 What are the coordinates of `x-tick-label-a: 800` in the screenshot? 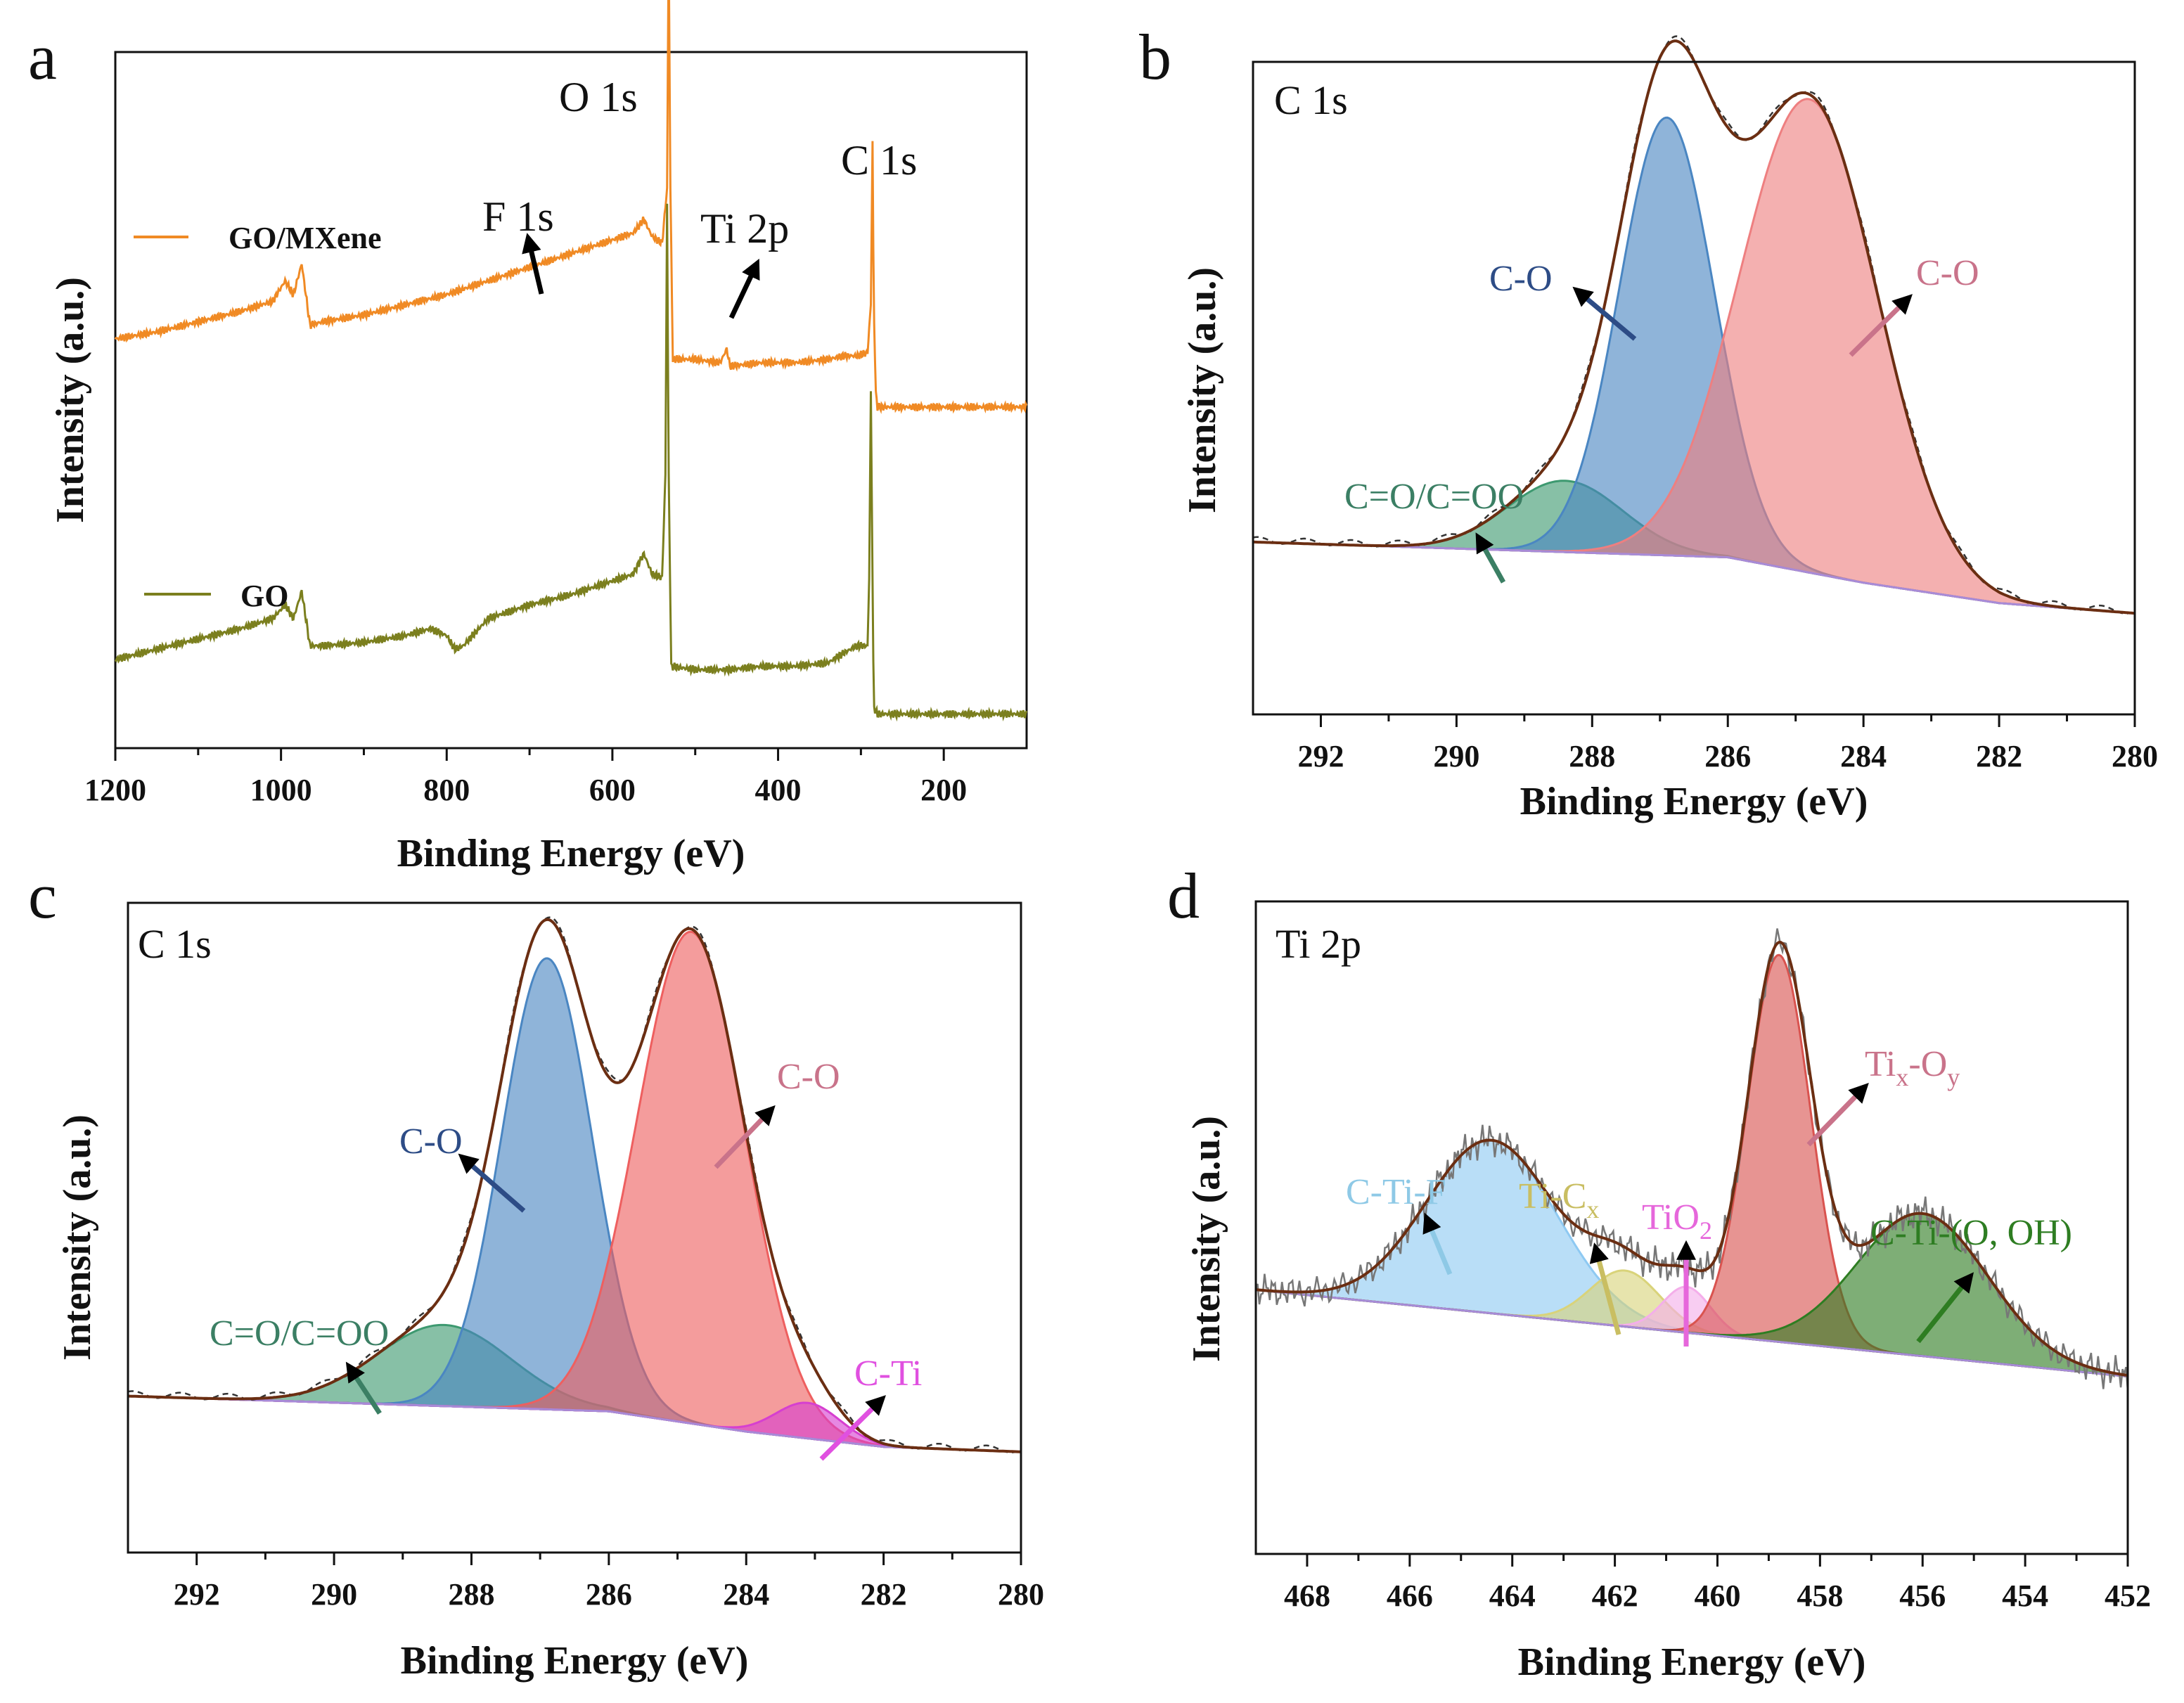 It's located at (447, 790).